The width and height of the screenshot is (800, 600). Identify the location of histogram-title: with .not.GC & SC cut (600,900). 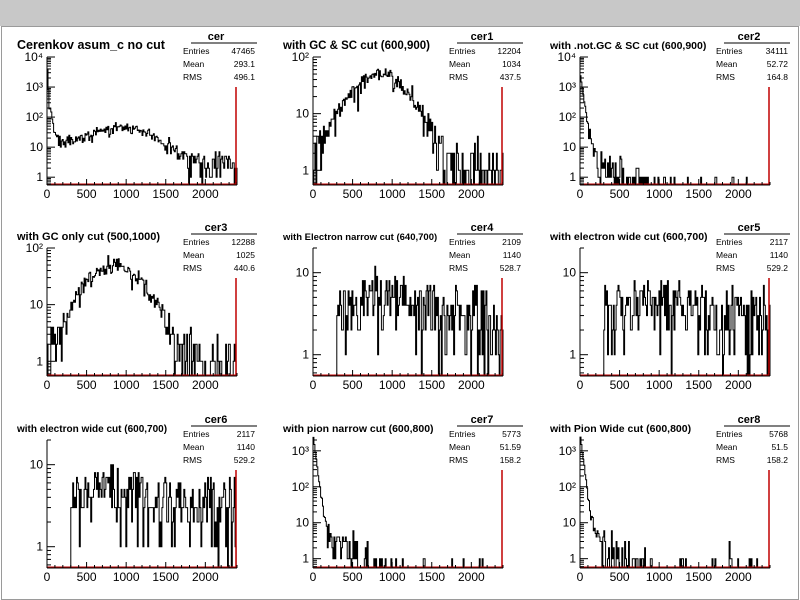
(627, 46).